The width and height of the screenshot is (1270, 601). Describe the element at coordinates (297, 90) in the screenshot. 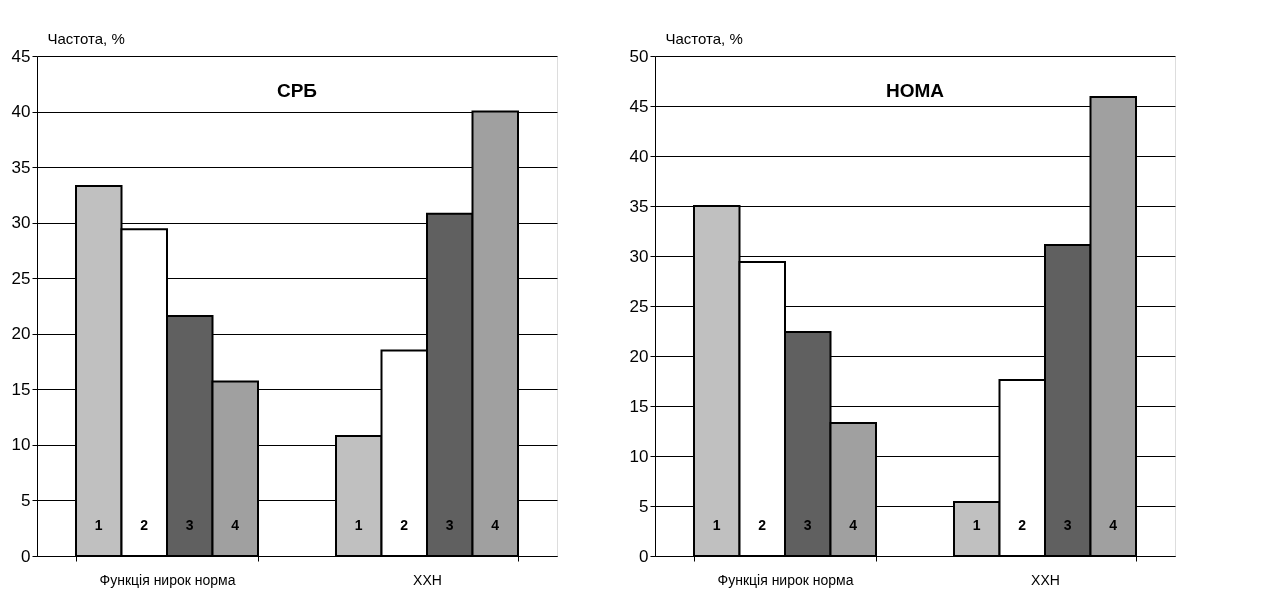

I see `text: СРБ` at that location.